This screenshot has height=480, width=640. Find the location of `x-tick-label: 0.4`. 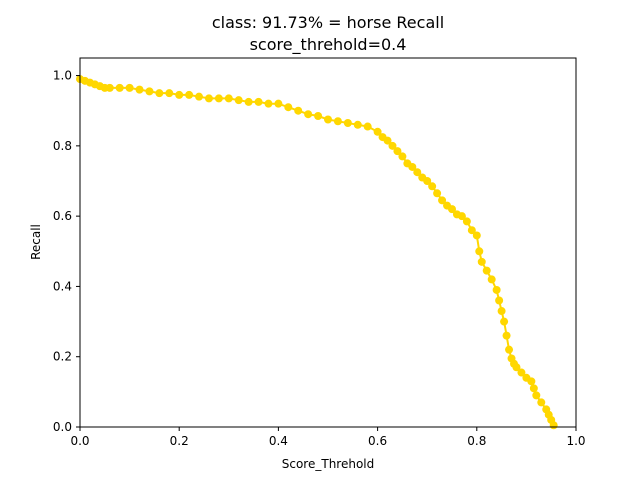

x-tick-label: 0.4 is located at coordinates (278, 441).